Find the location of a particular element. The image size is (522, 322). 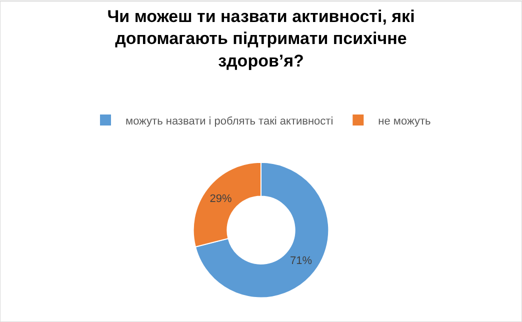

data-label: 71% is located at coordinates (301, 261).